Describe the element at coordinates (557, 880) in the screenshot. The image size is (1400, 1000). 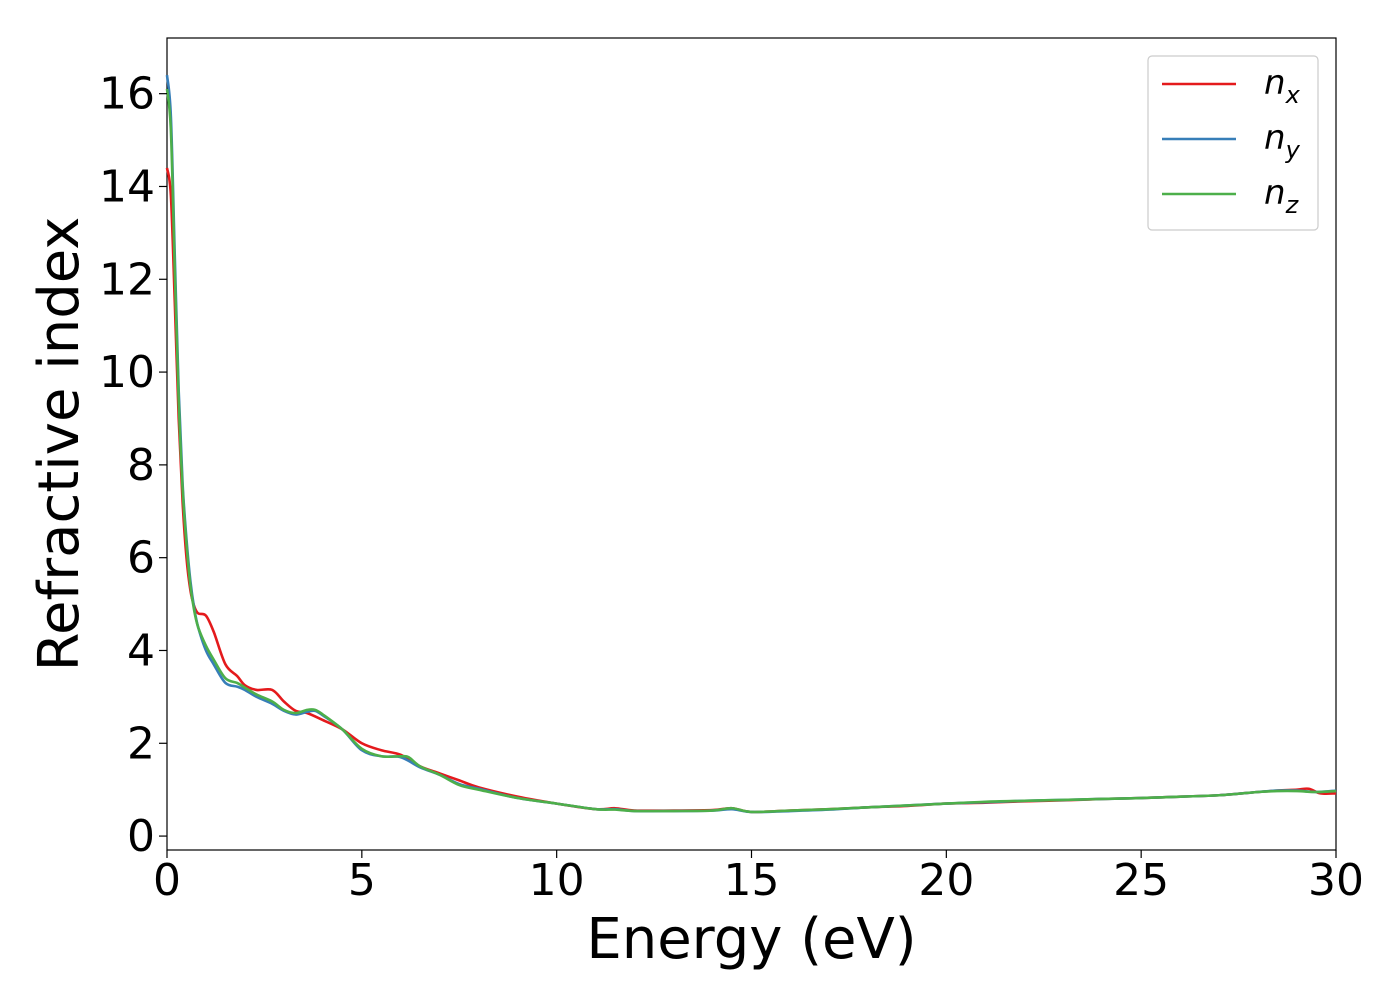
I see `x-tick-label: 10` at that location.